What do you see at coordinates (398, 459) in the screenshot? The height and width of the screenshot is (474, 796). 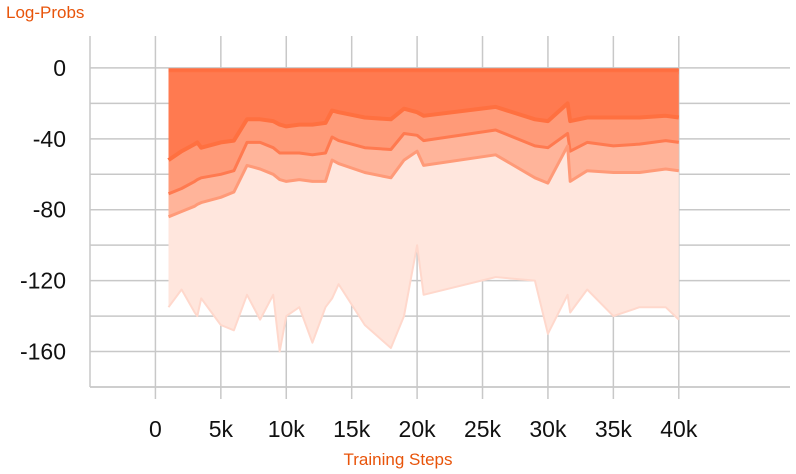 I see `x-axis-label: Training Steps` at bounding box center [398, 459].